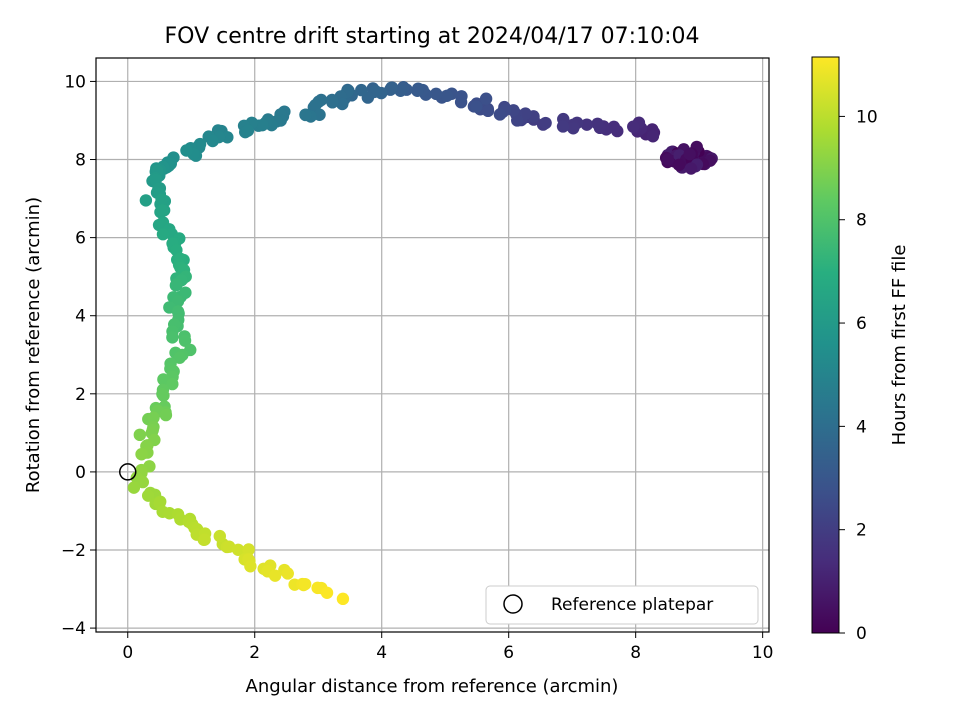 This screenshot has height=720, width=960. What do you see at coordinates (127, 653) in the screenshot?
I see `x-tick-label: 0` at bounding box center [127, 653].